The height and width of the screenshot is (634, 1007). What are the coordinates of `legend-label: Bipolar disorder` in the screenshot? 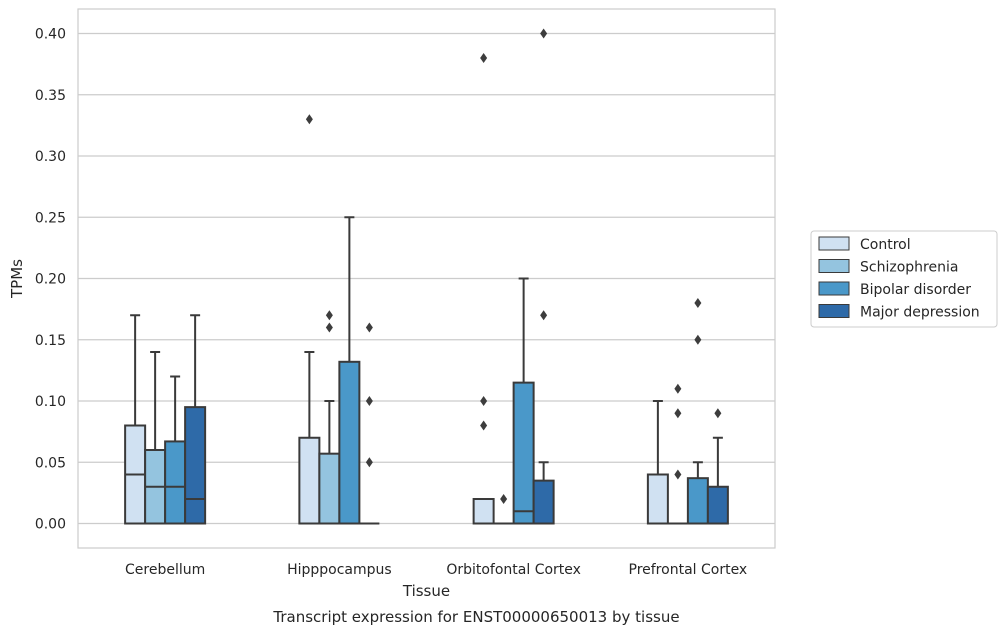 It's located at (915, 290).